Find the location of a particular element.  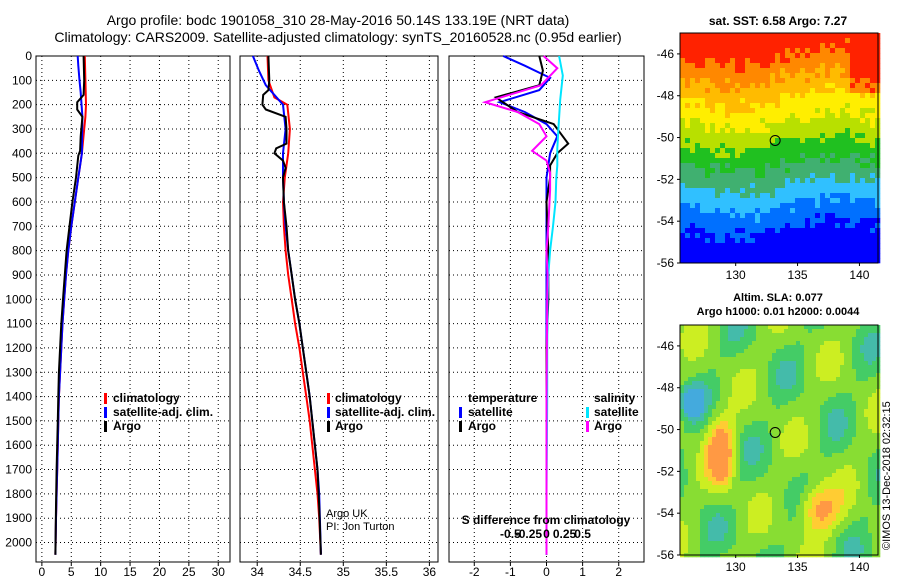

s-tick-label: -0.25 is located at coordinates (529, 534).